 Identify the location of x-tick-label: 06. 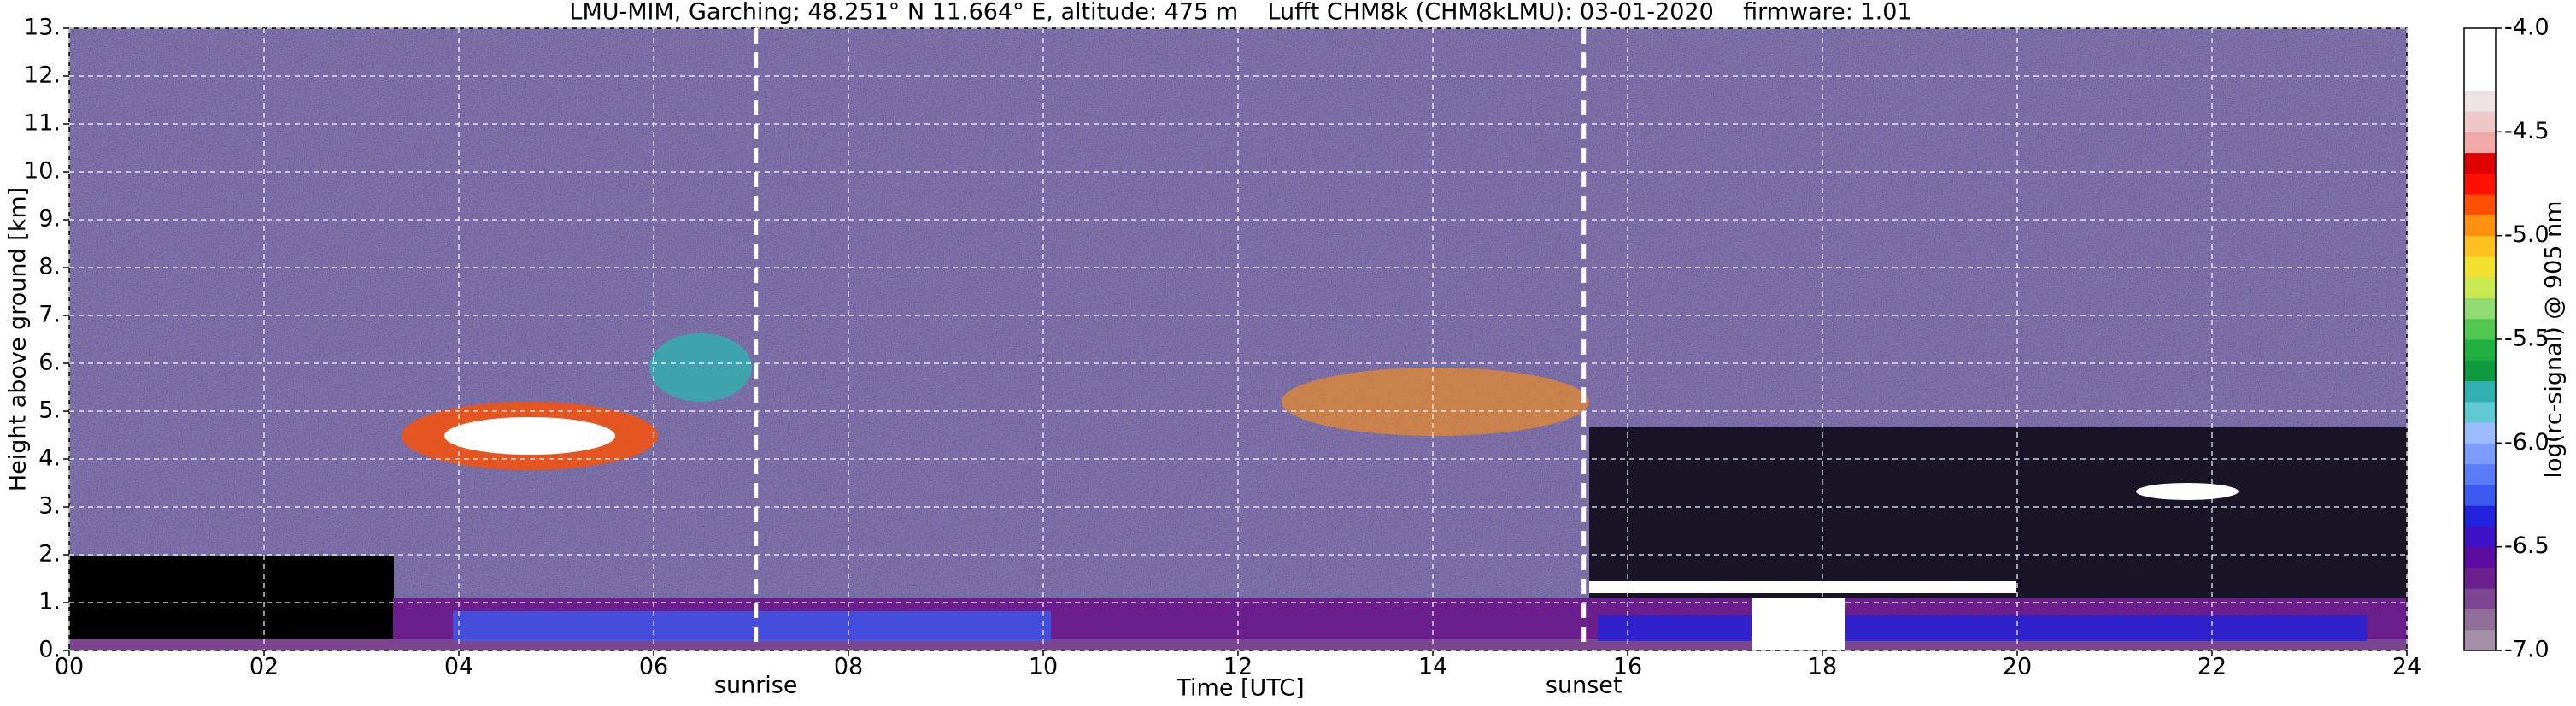
(653, 667).